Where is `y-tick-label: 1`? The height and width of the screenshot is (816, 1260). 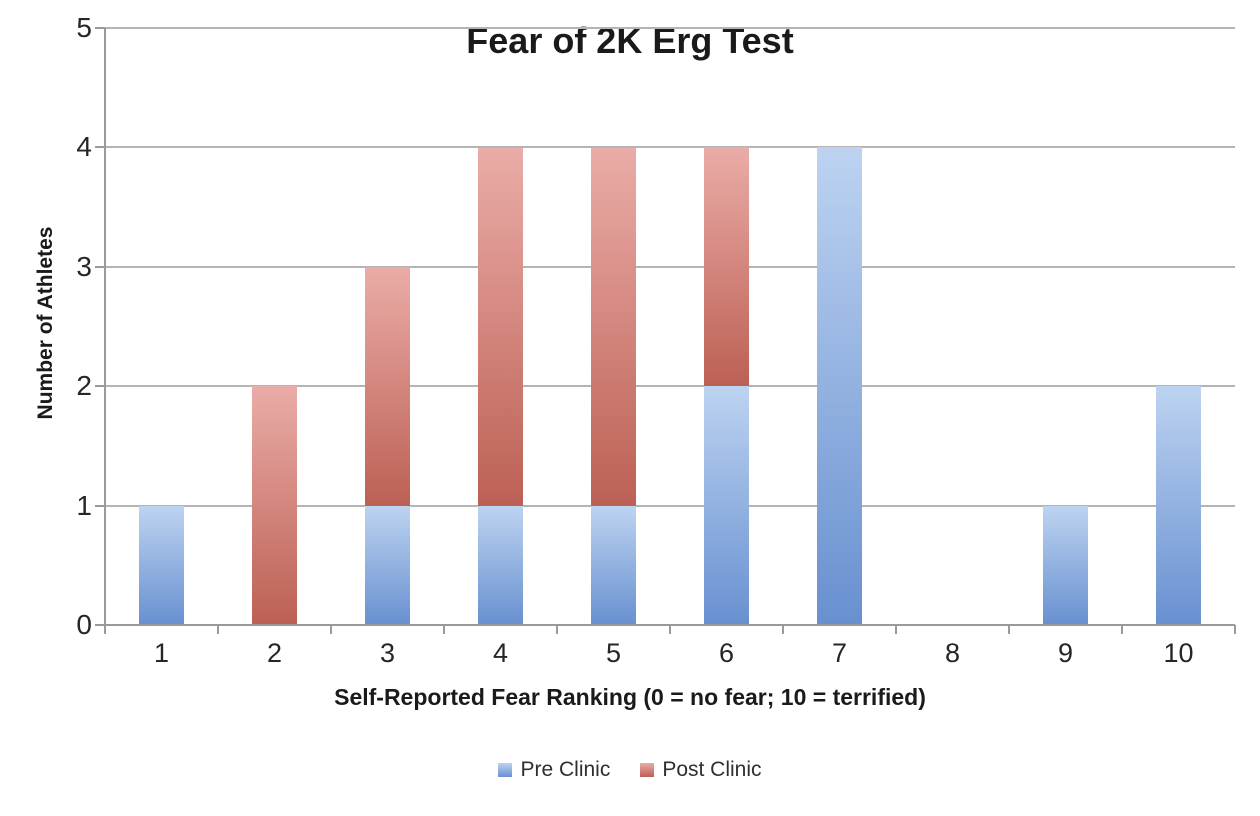 y-tick-label: 1 is located at coordinates (84, 505).